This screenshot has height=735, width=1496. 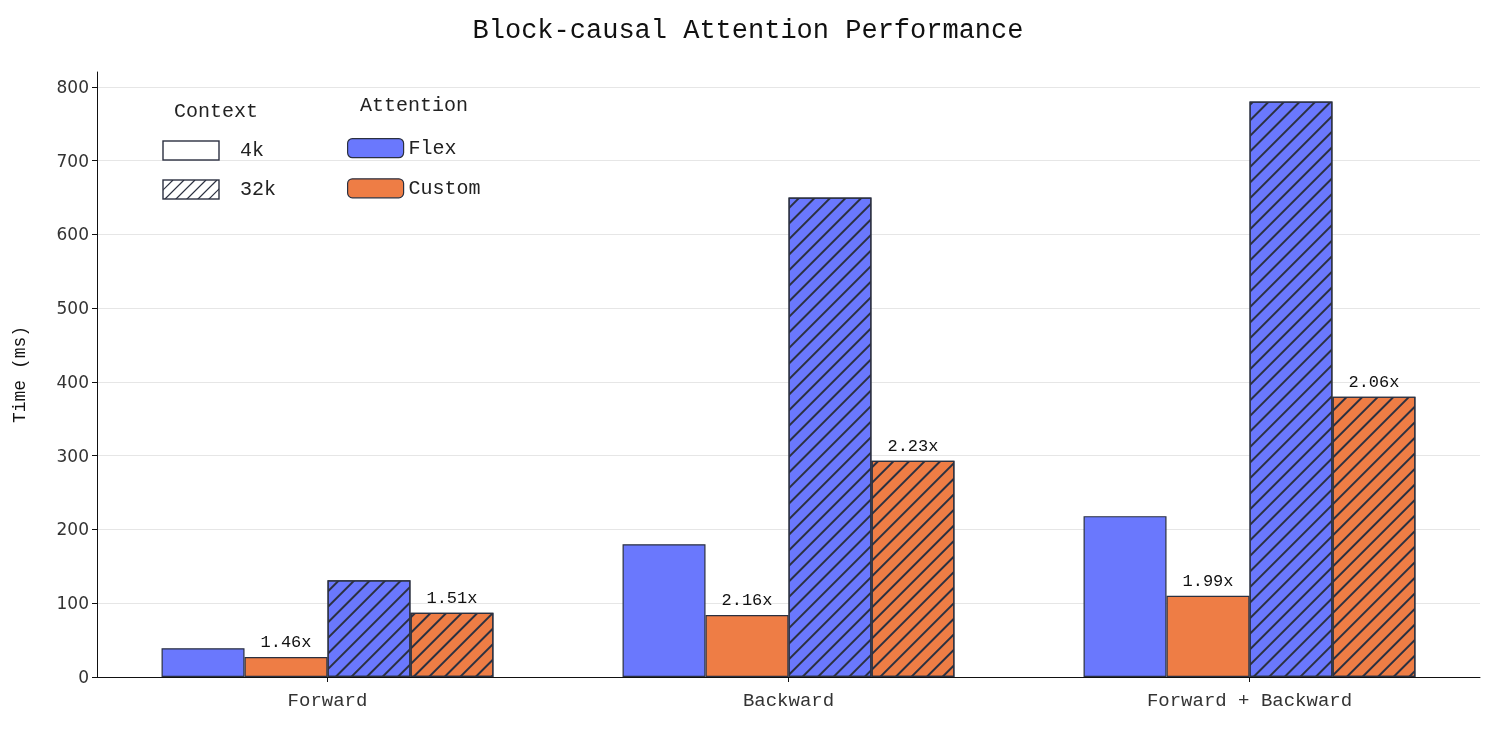 I want to click on y-tick-label: 100, so click(x=72, y=603).